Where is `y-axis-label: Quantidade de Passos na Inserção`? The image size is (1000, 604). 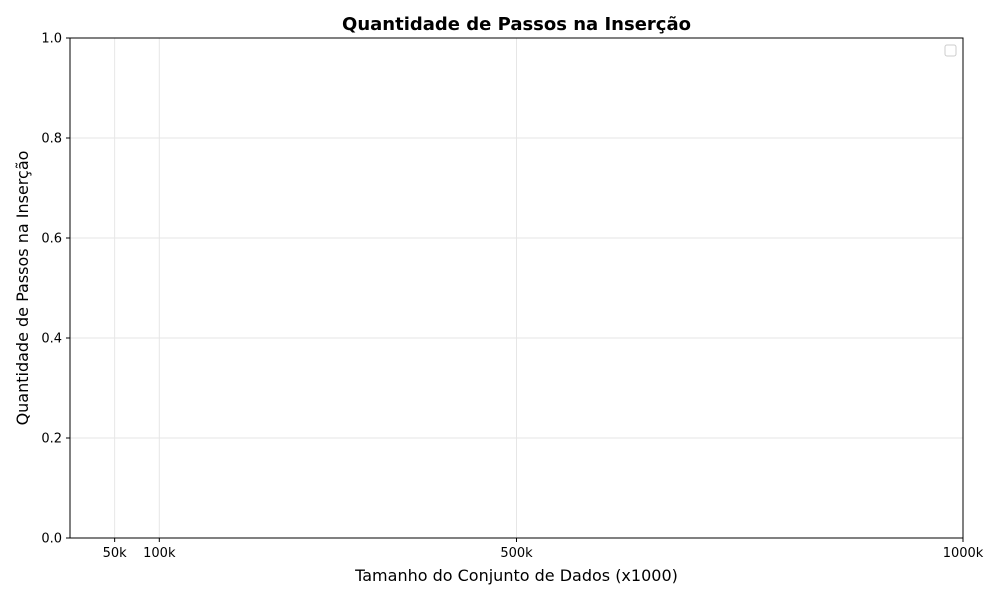 y-axis-label: Quantidade de Passos na Inserção is located at coordinates (22, 288).